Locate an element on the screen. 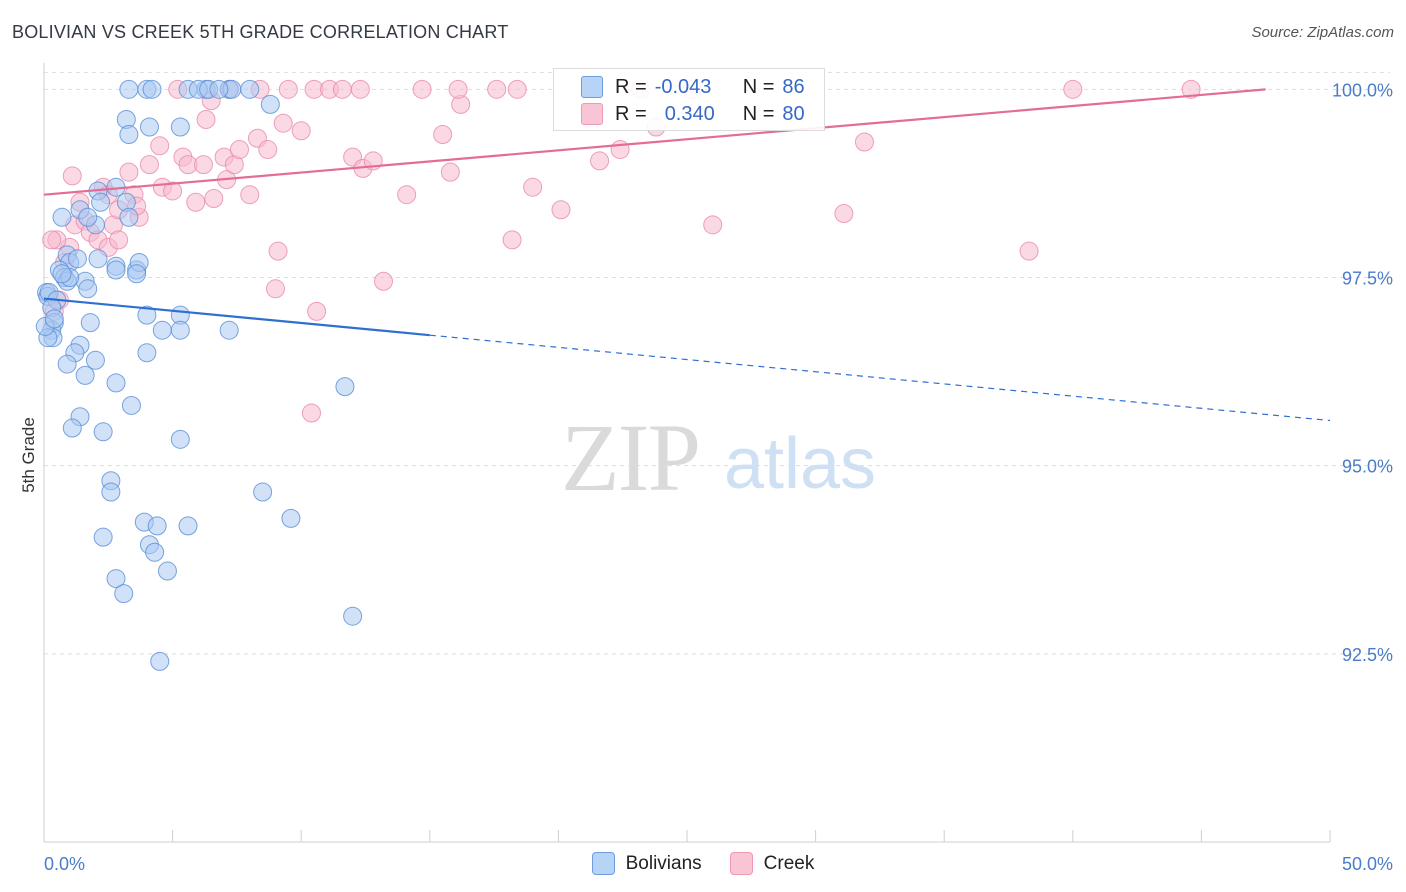 The image size is (1406, 892). legend-r-value: 0.340 is located at coordinates (689, 113).